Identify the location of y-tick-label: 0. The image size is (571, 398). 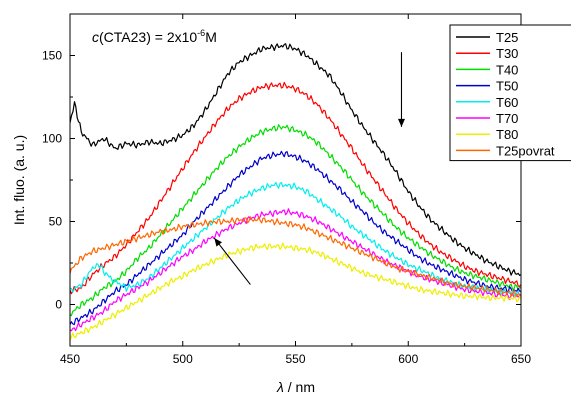
(58, 305).